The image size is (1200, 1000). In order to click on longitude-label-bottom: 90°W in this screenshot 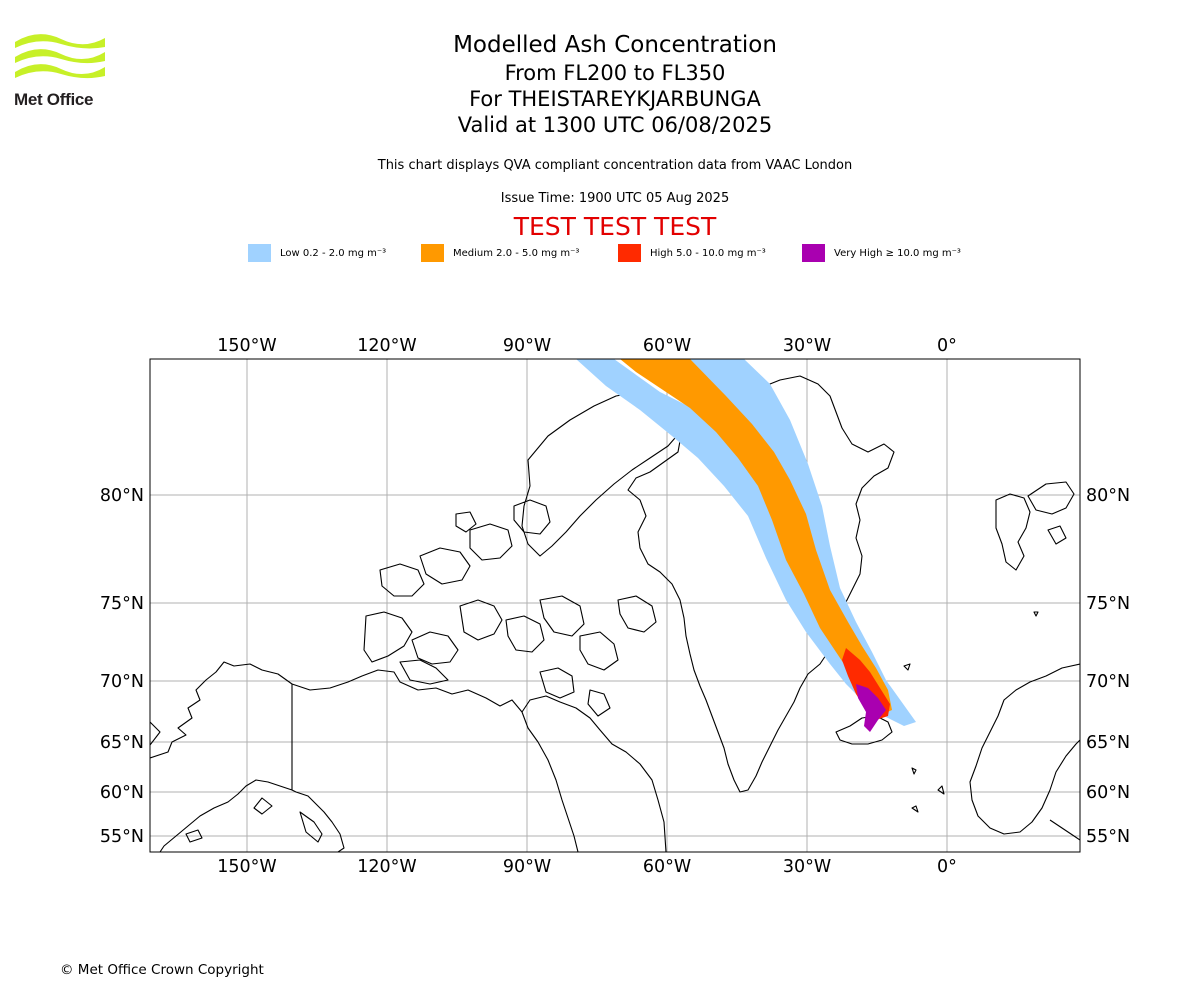, I will do `click(527, 867)`.